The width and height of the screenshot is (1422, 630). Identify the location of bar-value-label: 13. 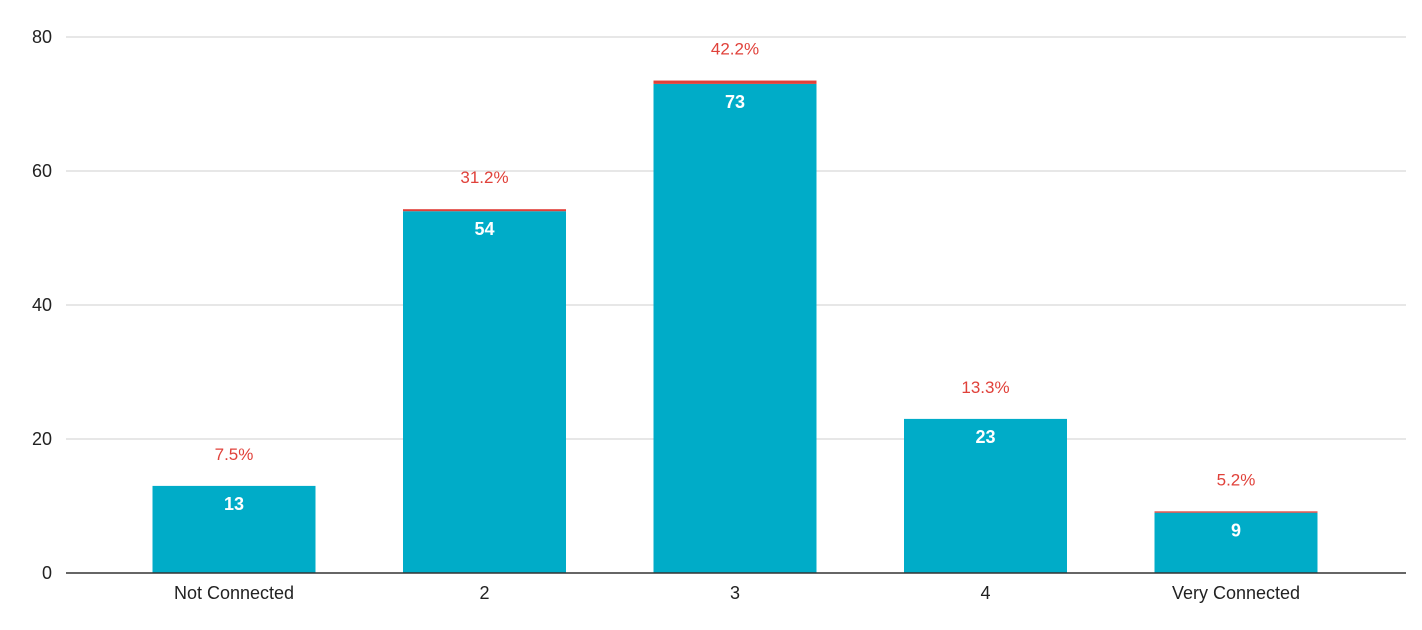
(234, 504).